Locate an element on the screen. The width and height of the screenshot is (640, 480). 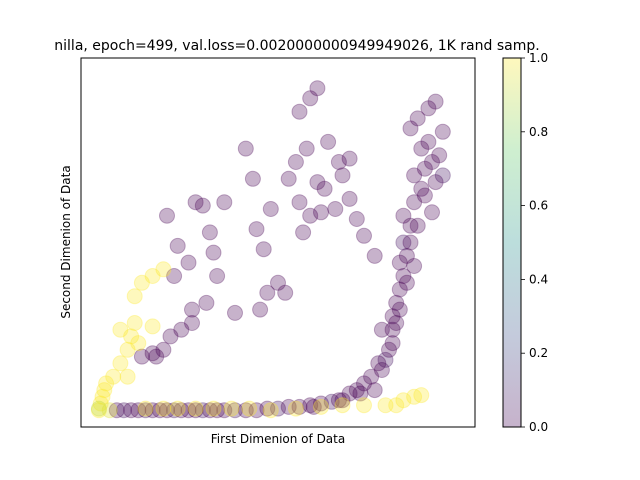
colorbar-tick-label: 0.0 is located at coordinates (538, 427).